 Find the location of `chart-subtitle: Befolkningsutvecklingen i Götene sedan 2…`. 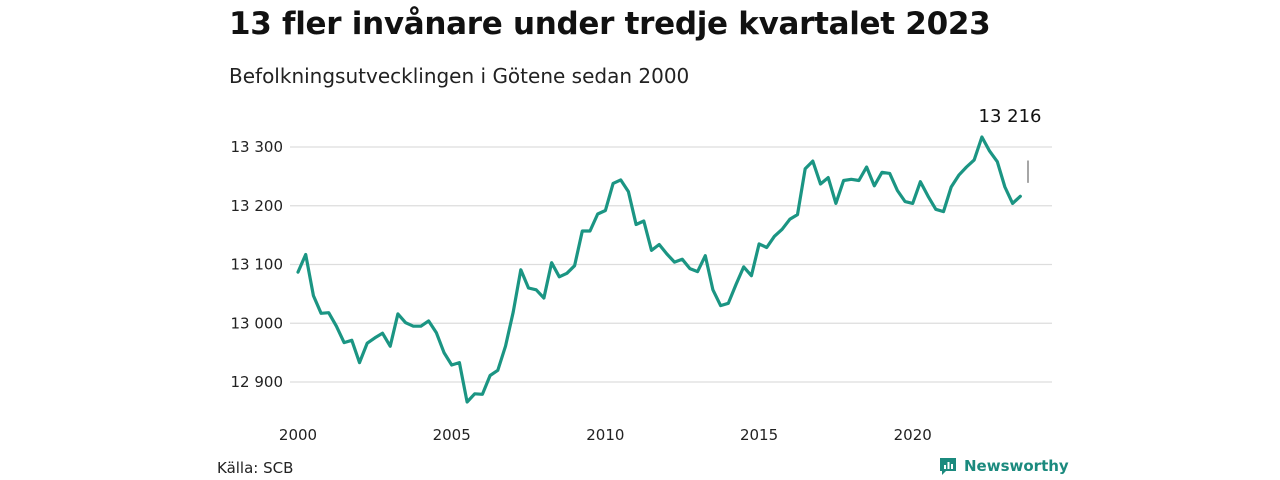

chart-subtitle: Befolkningsutvecklingen i Götene sedan 2… is located at coordinates (459, 76).